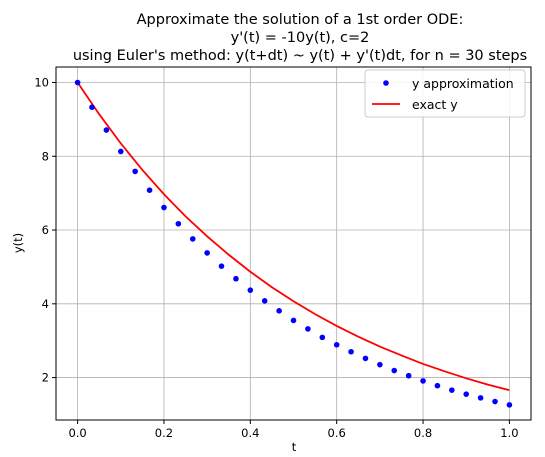 Image resolution: width=545 pixels, height=457 pixels. I want to click on x-tick-label: 0.2, so click(164, 433).